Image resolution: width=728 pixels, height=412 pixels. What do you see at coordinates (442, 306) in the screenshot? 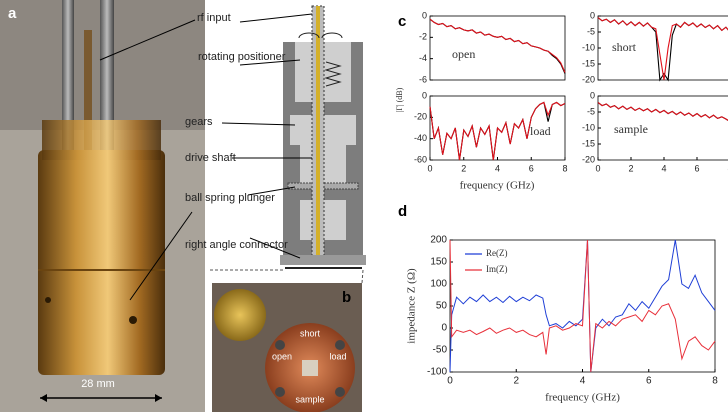
I see `y-tick-label: 50` at bounding box center [442, 306].